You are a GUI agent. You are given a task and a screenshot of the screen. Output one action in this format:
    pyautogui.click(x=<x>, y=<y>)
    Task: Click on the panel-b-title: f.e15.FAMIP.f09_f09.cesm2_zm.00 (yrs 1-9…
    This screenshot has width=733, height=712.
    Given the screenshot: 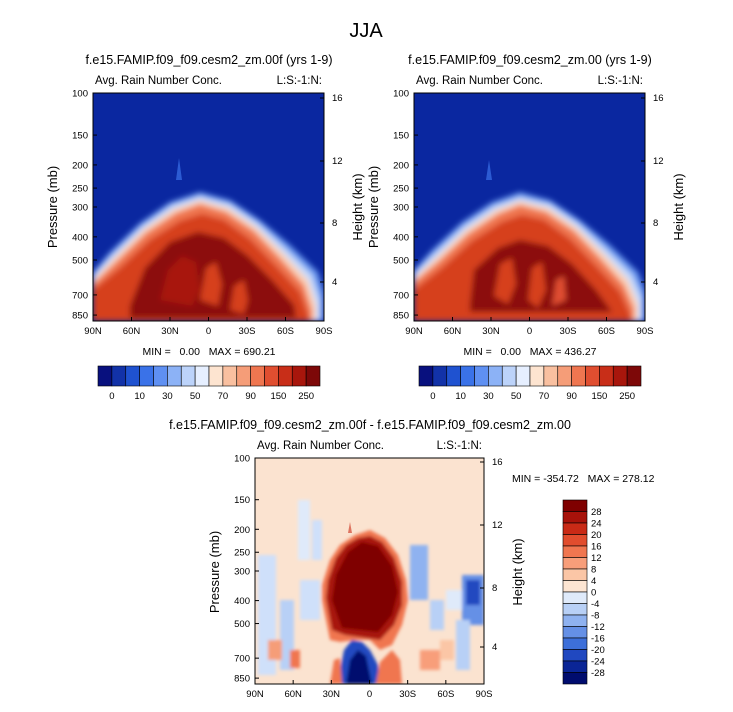 What is the action you would take?
    pyautogui.click(x=530, y=60)
    